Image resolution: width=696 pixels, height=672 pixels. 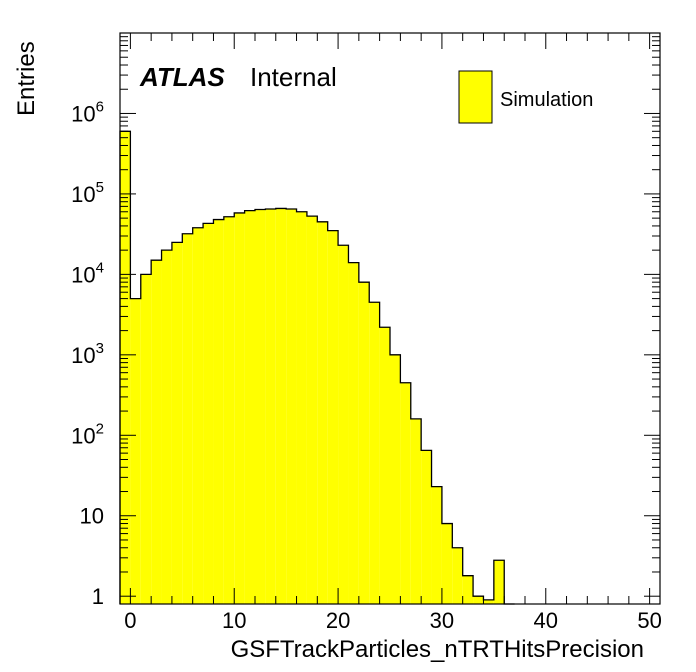 What do you see at coordinates (182, 77) in the screenshot?
I see `atlas-label: ATLAS` at bounding box center [182, 77].